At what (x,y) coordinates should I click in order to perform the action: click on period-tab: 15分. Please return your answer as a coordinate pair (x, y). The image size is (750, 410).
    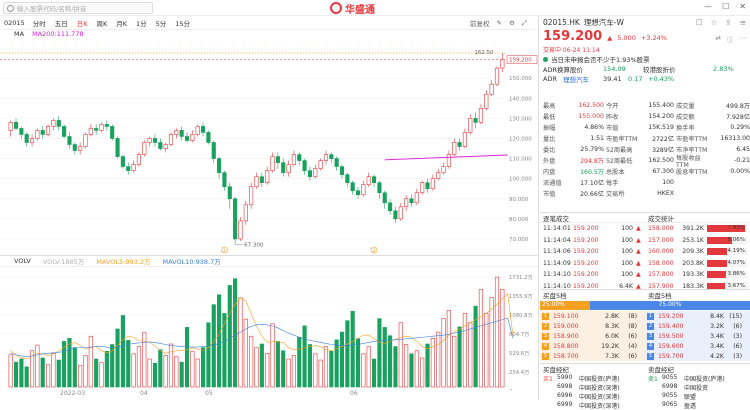
    Looking at the image, I should click on (183, 23).